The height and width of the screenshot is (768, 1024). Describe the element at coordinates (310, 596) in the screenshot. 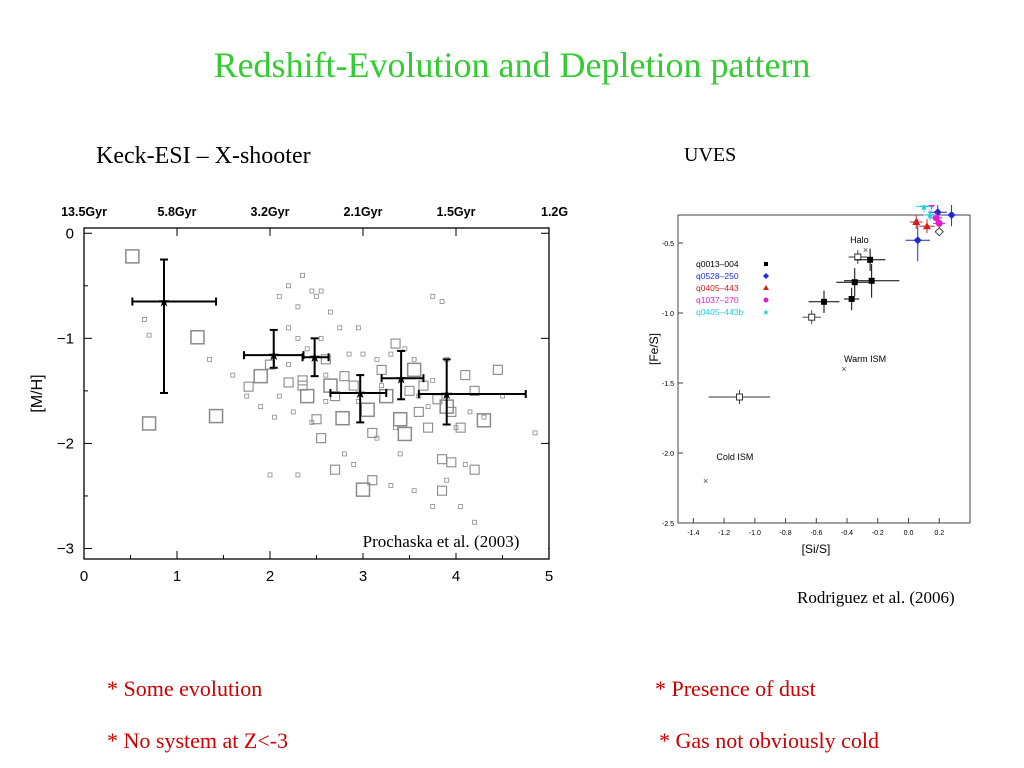

I see `x-axis-label: zabs` at that location.